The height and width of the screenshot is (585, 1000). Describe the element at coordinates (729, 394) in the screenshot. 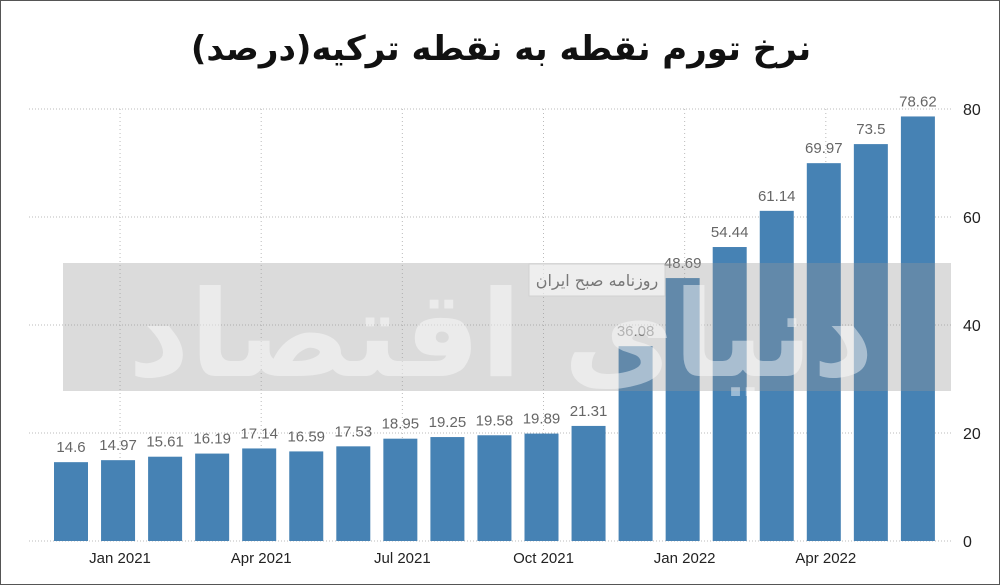

I see `bar-feb-2022` at that location.